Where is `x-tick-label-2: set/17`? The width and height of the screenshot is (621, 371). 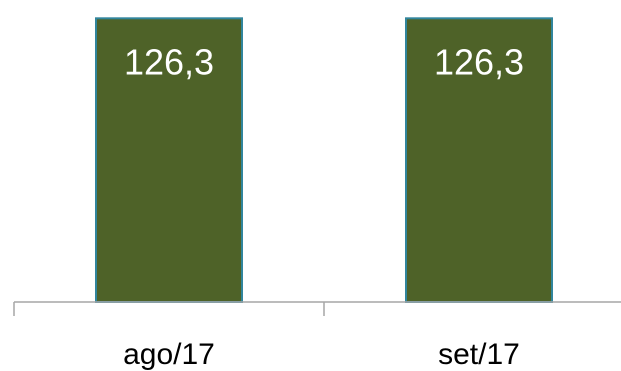
x-tick-label-2: set/17 is located at coordinates (479, 354).